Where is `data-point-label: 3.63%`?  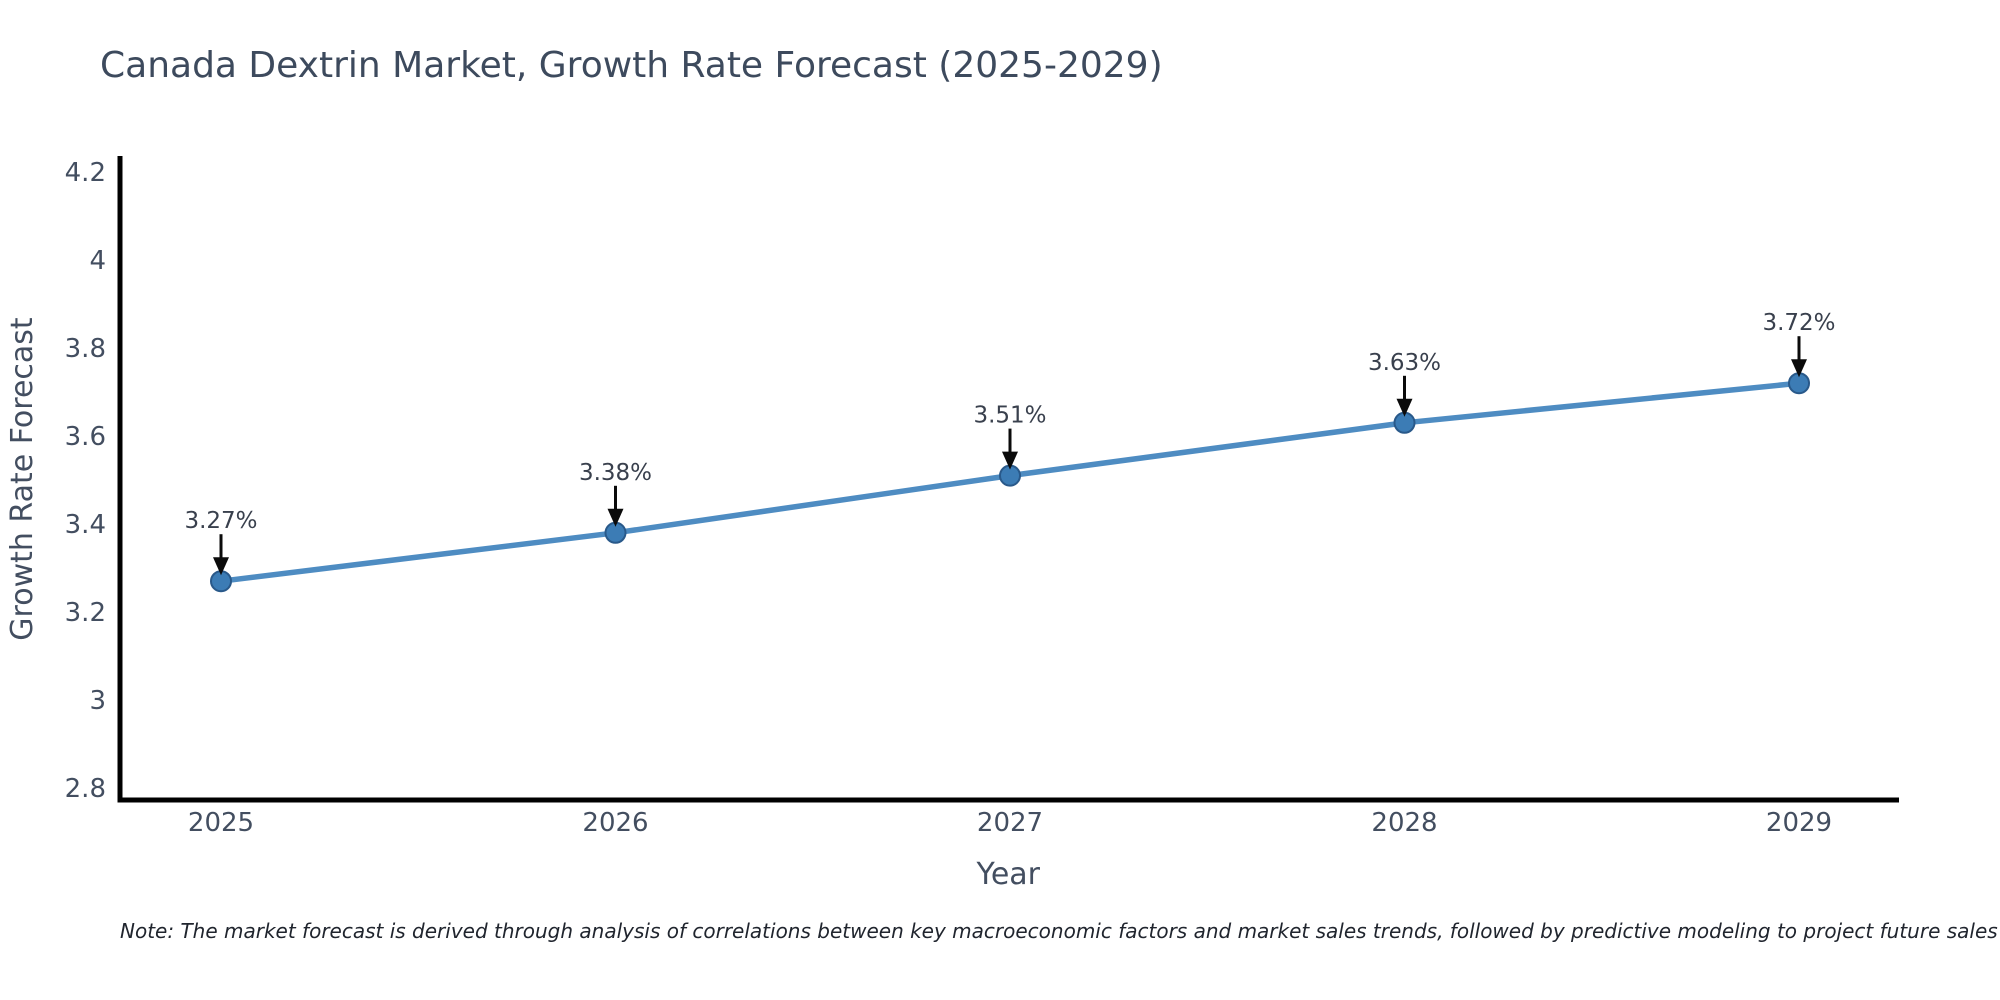
data-point-label: 3.63% is located at coordinates (1404, 363).